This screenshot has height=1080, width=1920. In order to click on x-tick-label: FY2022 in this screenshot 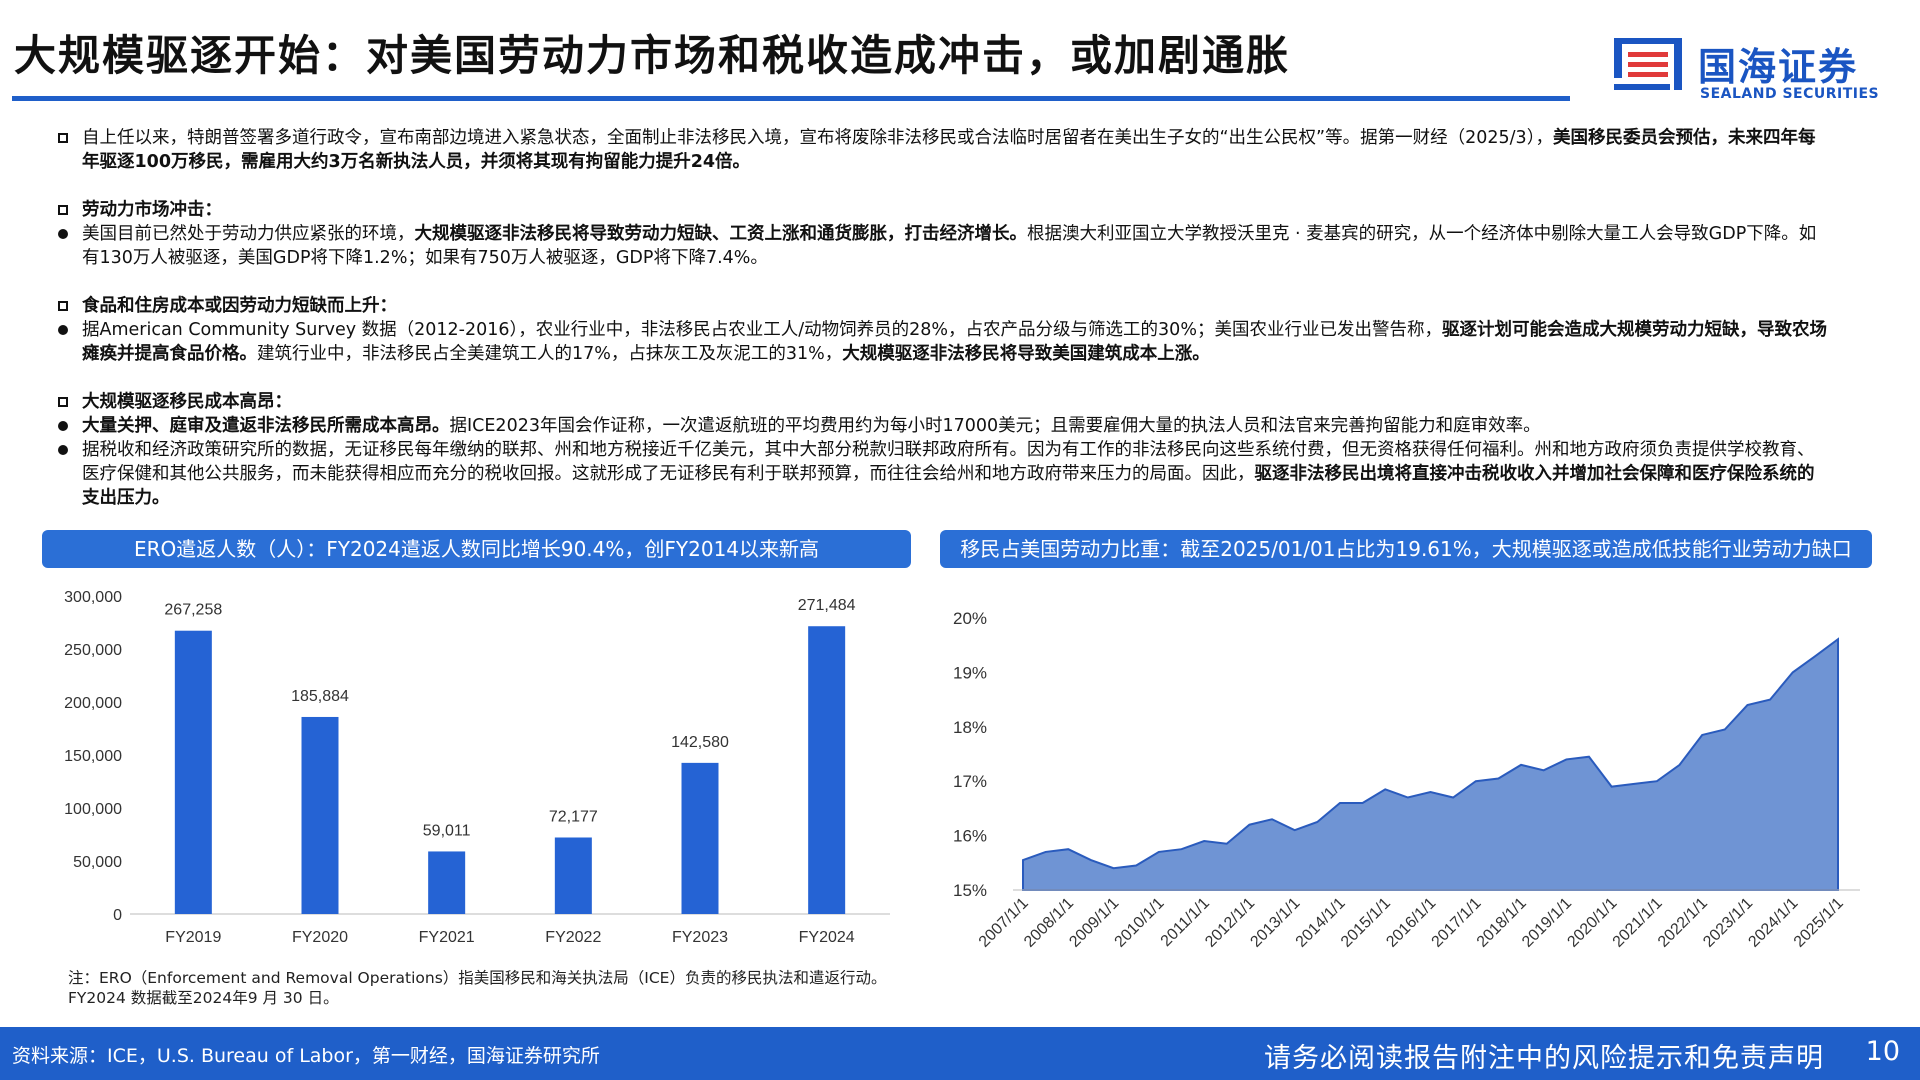, I will do `click(573, 937)`.